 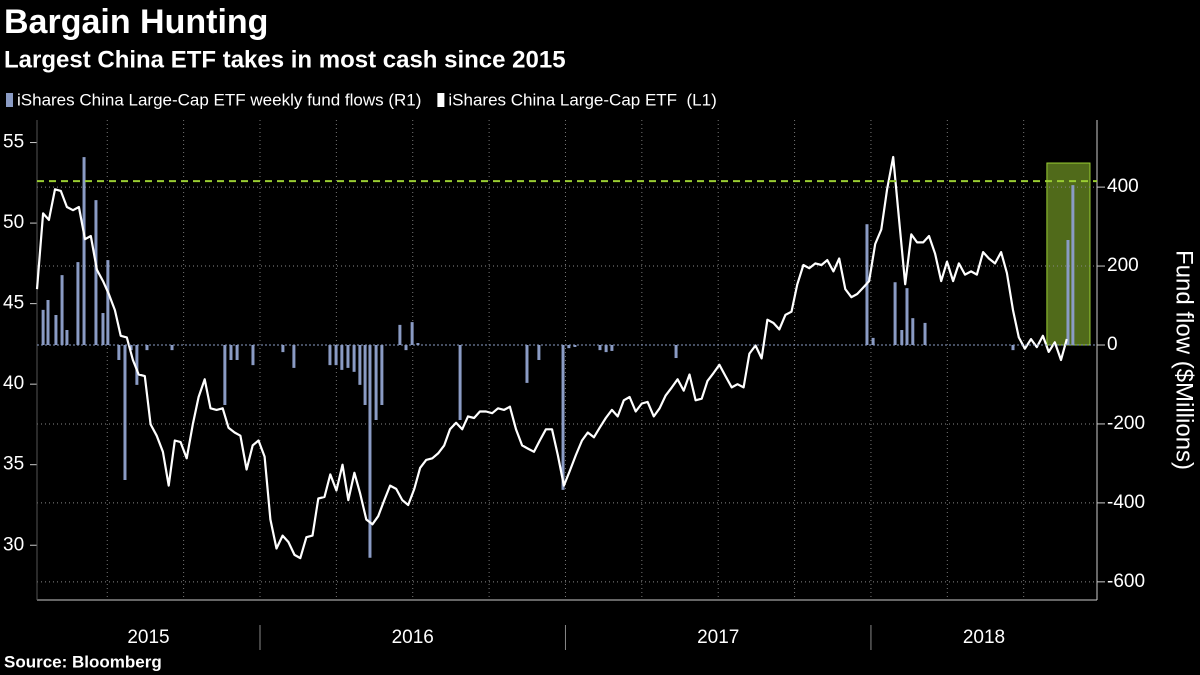 What do you see at coordinates (984, 637) in the screenshot?
I see `x-tick-label: 2018` at bounding box center [984, 637].